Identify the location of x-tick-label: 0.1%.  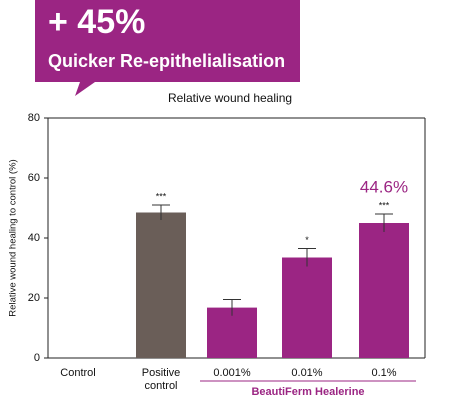
(384, 373).